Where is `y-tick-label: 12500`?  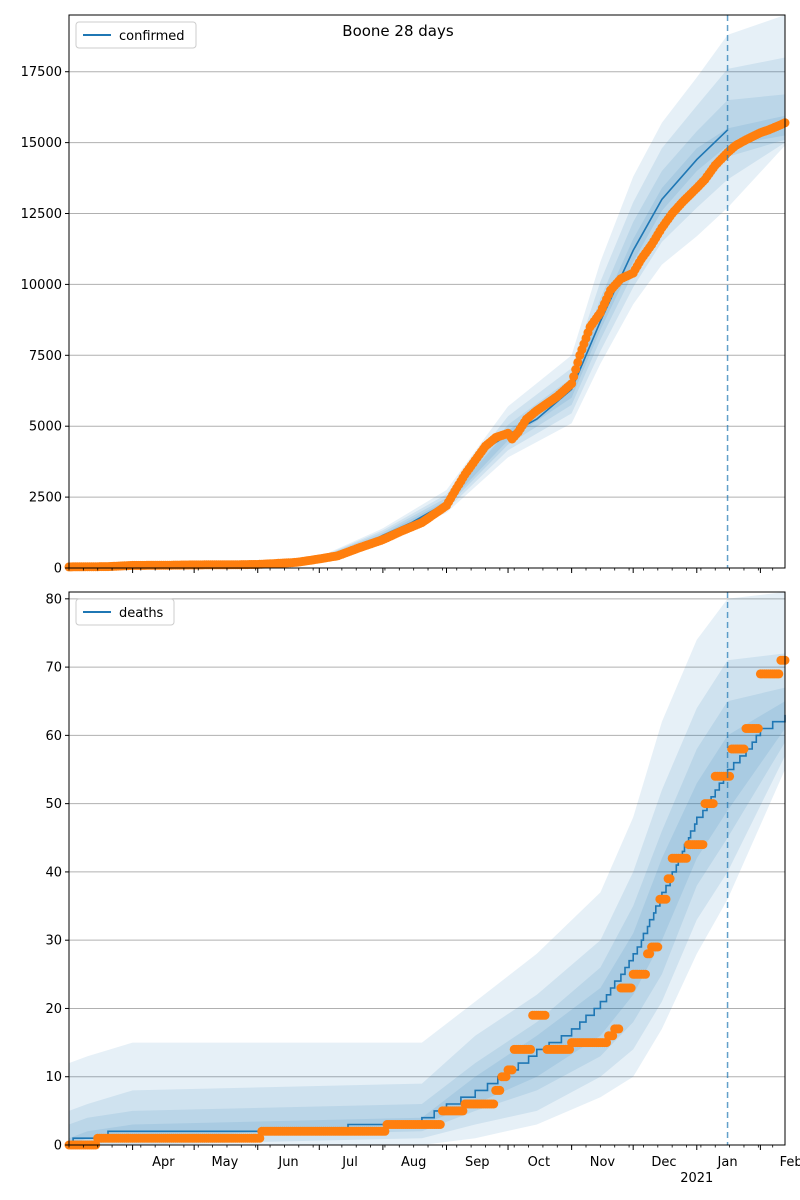
y-tick-label: 12500 is located at coordinates (41, 214).